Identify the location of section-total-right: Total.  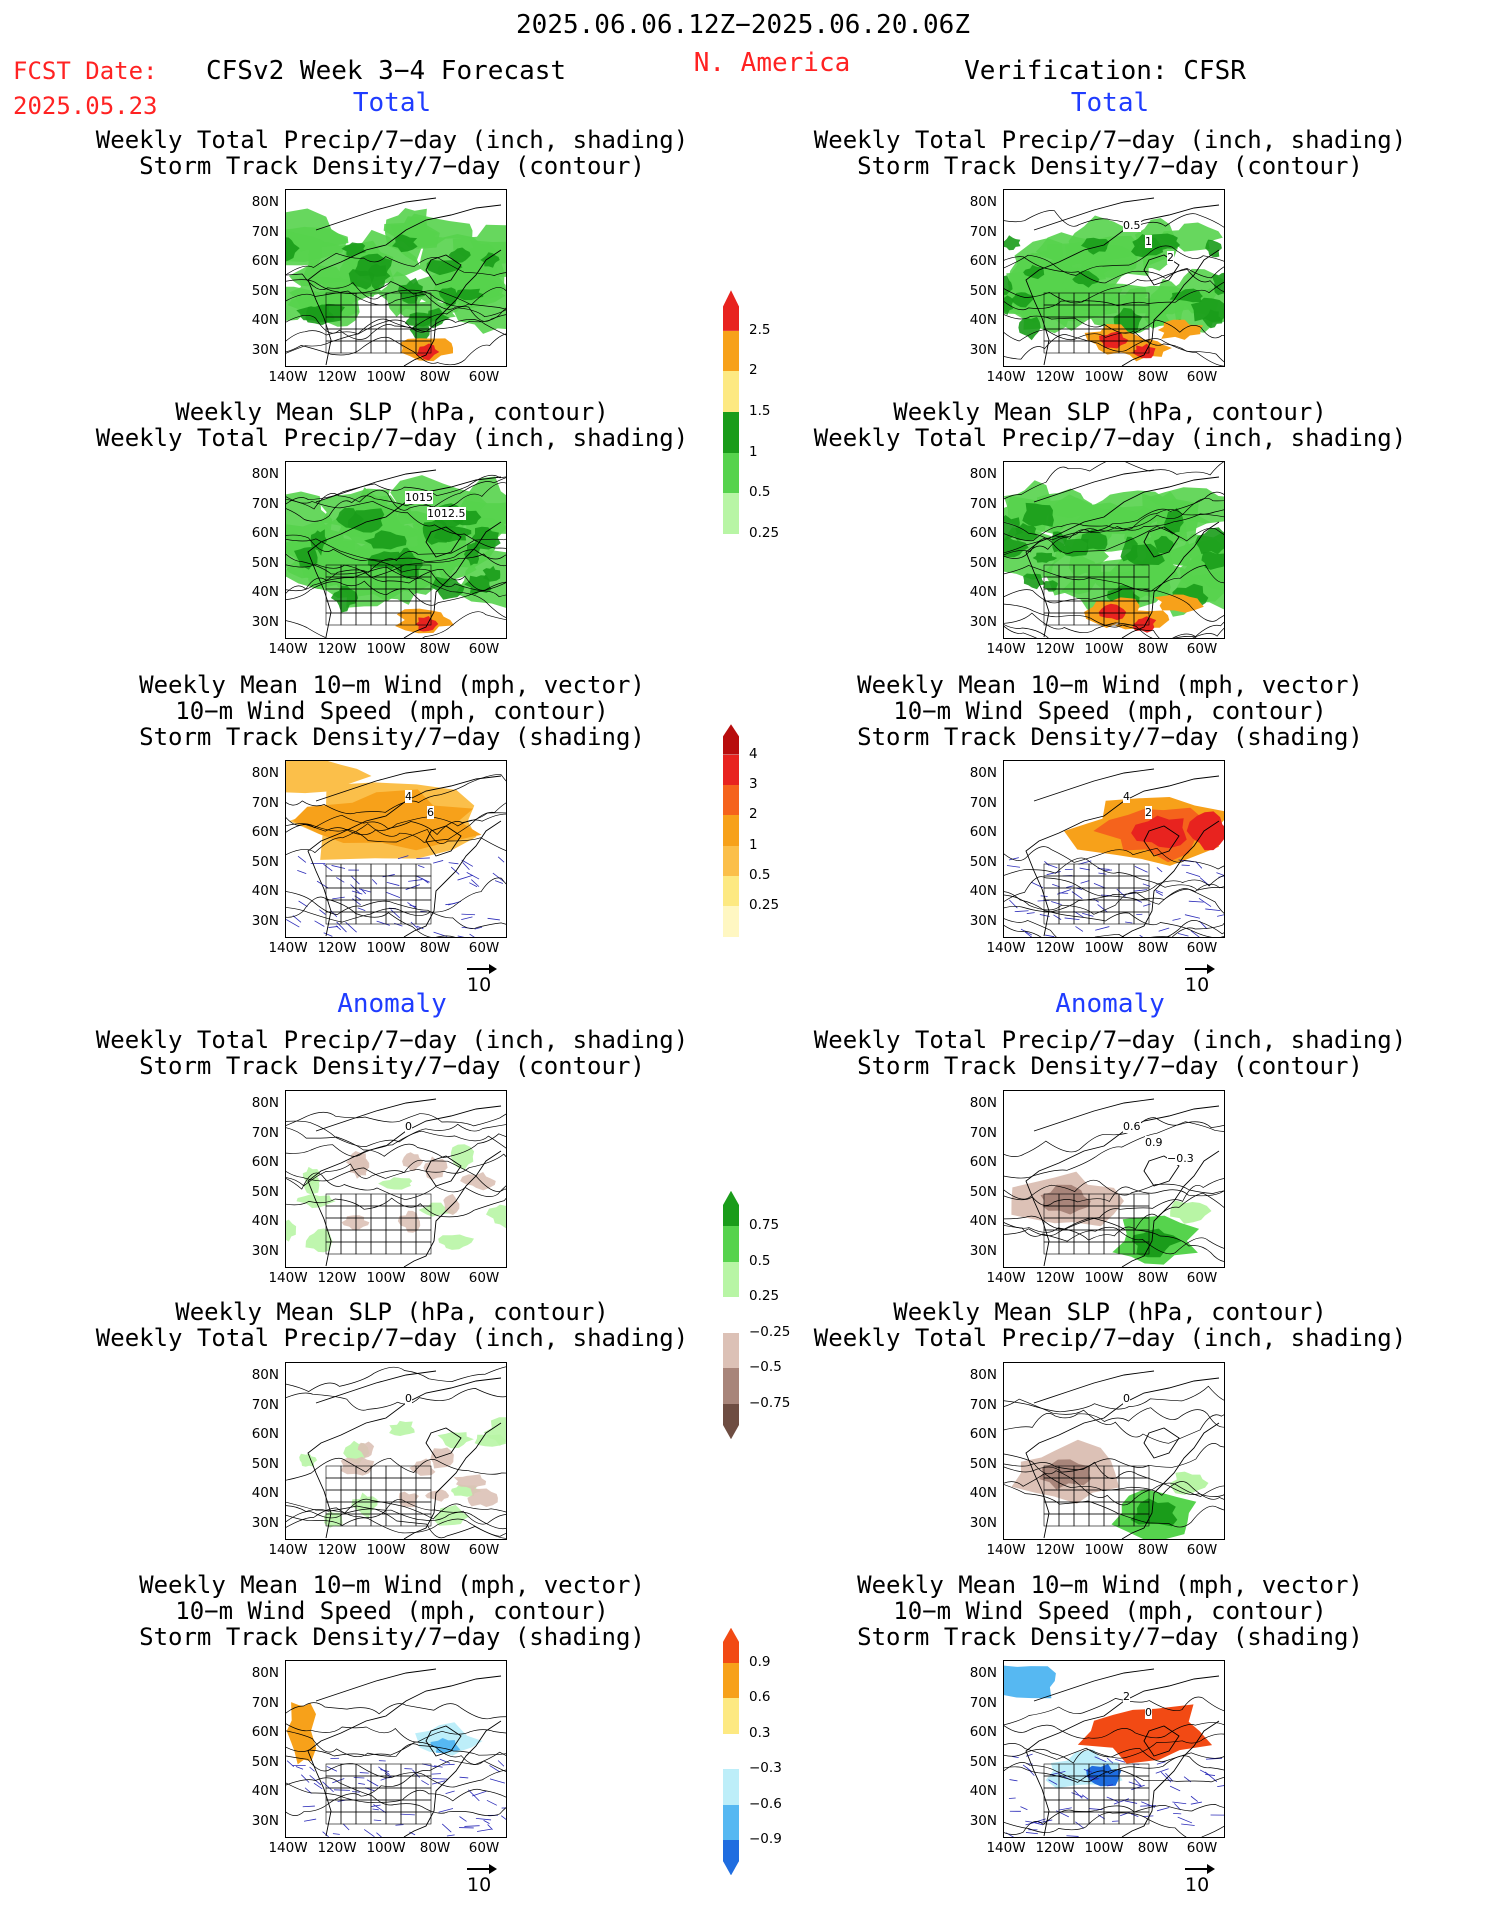
(1110, 103).